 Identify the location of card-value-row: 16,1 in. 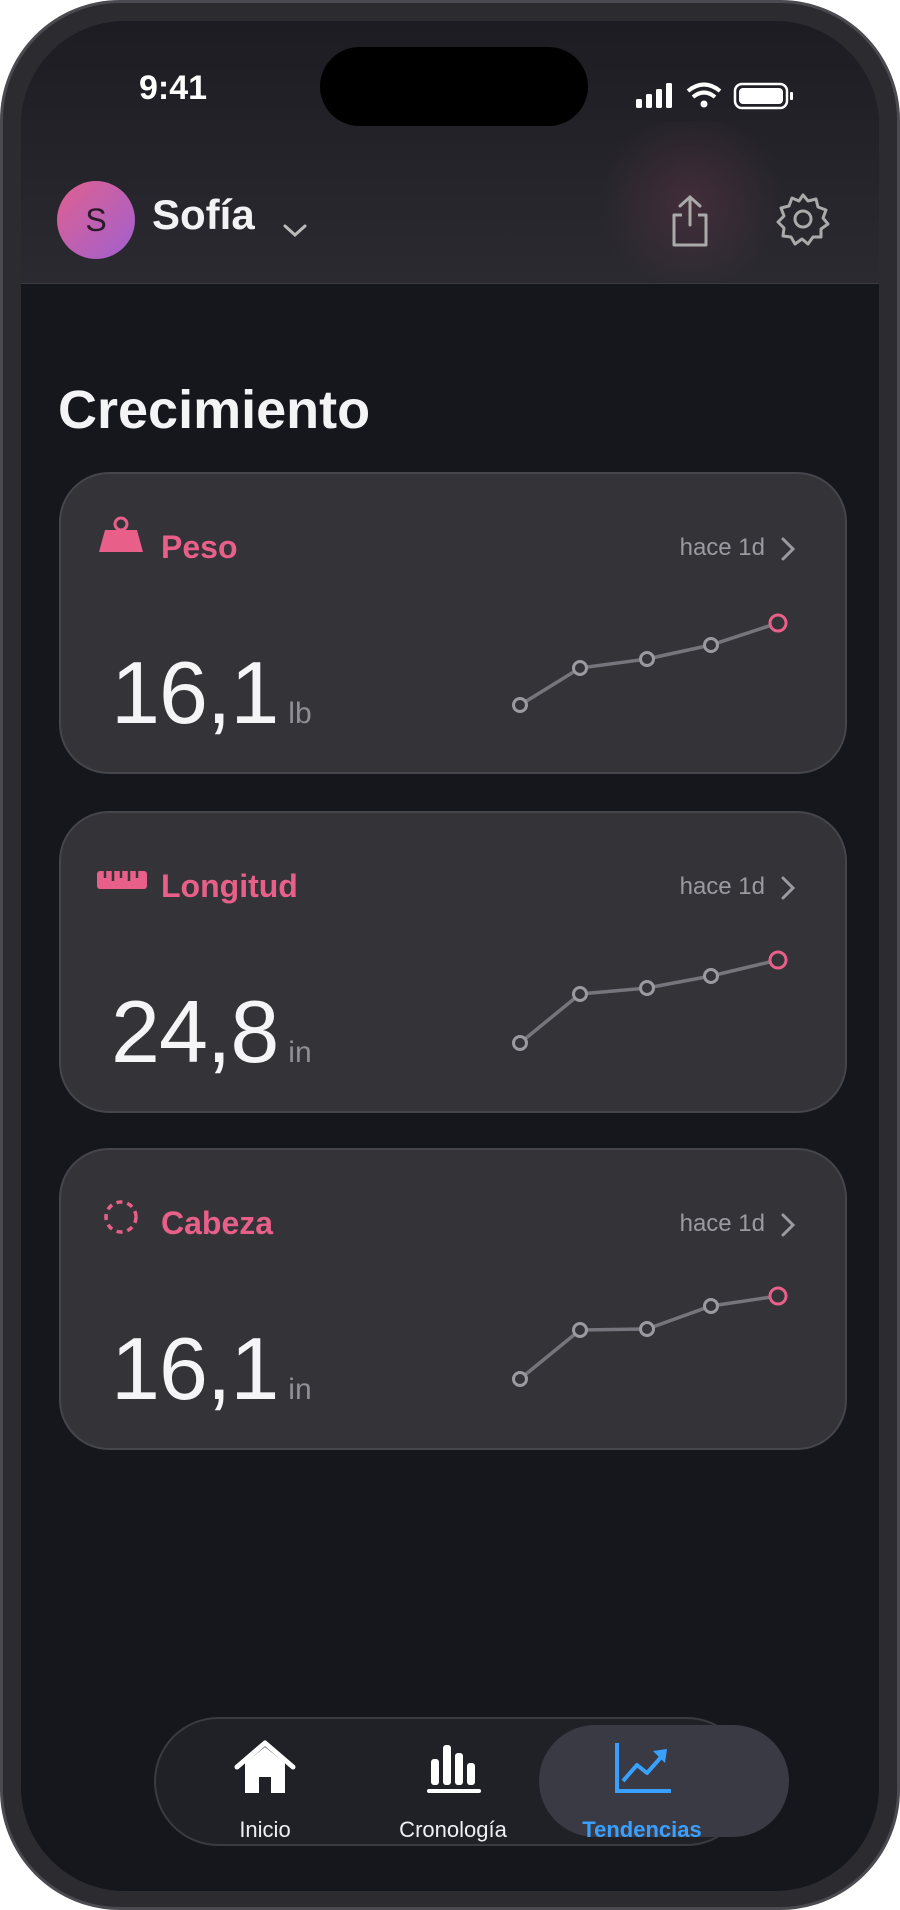
(211, 1369).